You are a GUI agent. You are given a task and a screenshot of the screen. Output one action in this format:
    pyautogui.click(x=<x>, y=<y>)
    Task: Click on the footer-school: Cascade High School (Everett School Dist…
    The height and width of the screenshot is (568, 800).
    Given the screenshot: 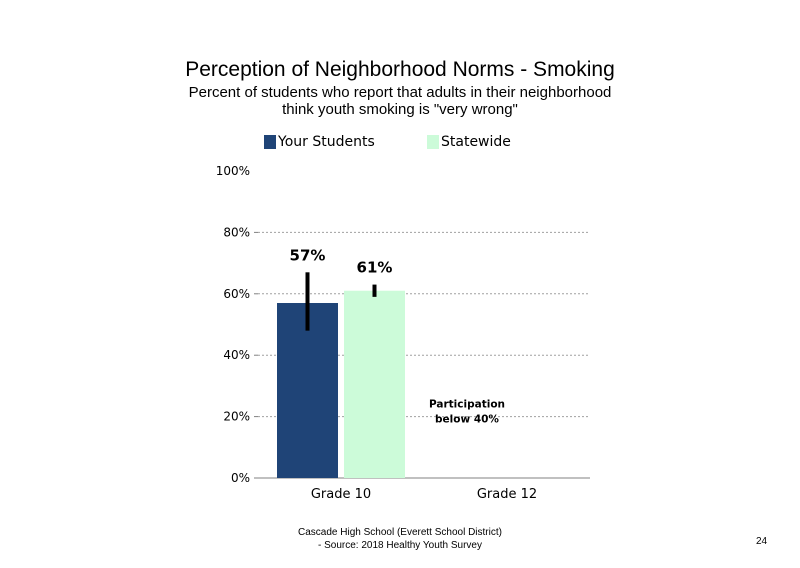 What is the action you would take?
    pyautogui.click(x=400, y=532)
    